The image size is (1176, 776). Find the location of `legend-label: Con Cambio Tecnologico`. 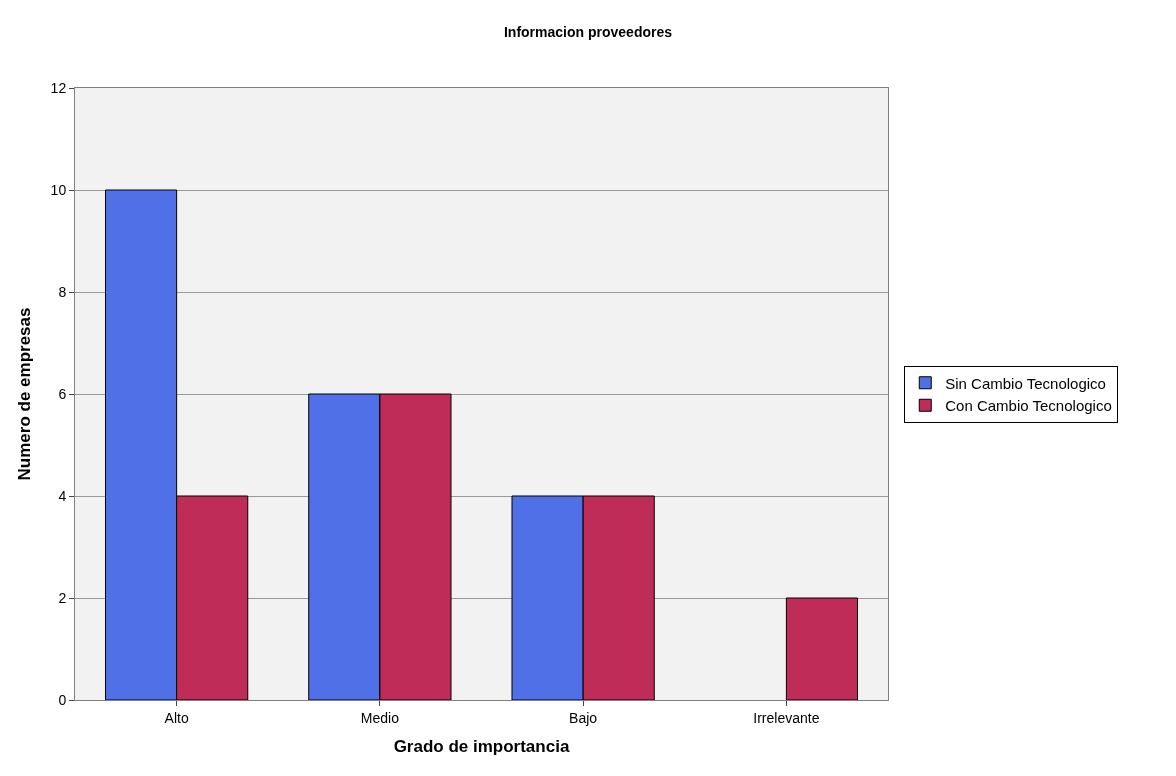

legend-label: Con Cambio Tecnologico is located at coordinates (1028, 406).